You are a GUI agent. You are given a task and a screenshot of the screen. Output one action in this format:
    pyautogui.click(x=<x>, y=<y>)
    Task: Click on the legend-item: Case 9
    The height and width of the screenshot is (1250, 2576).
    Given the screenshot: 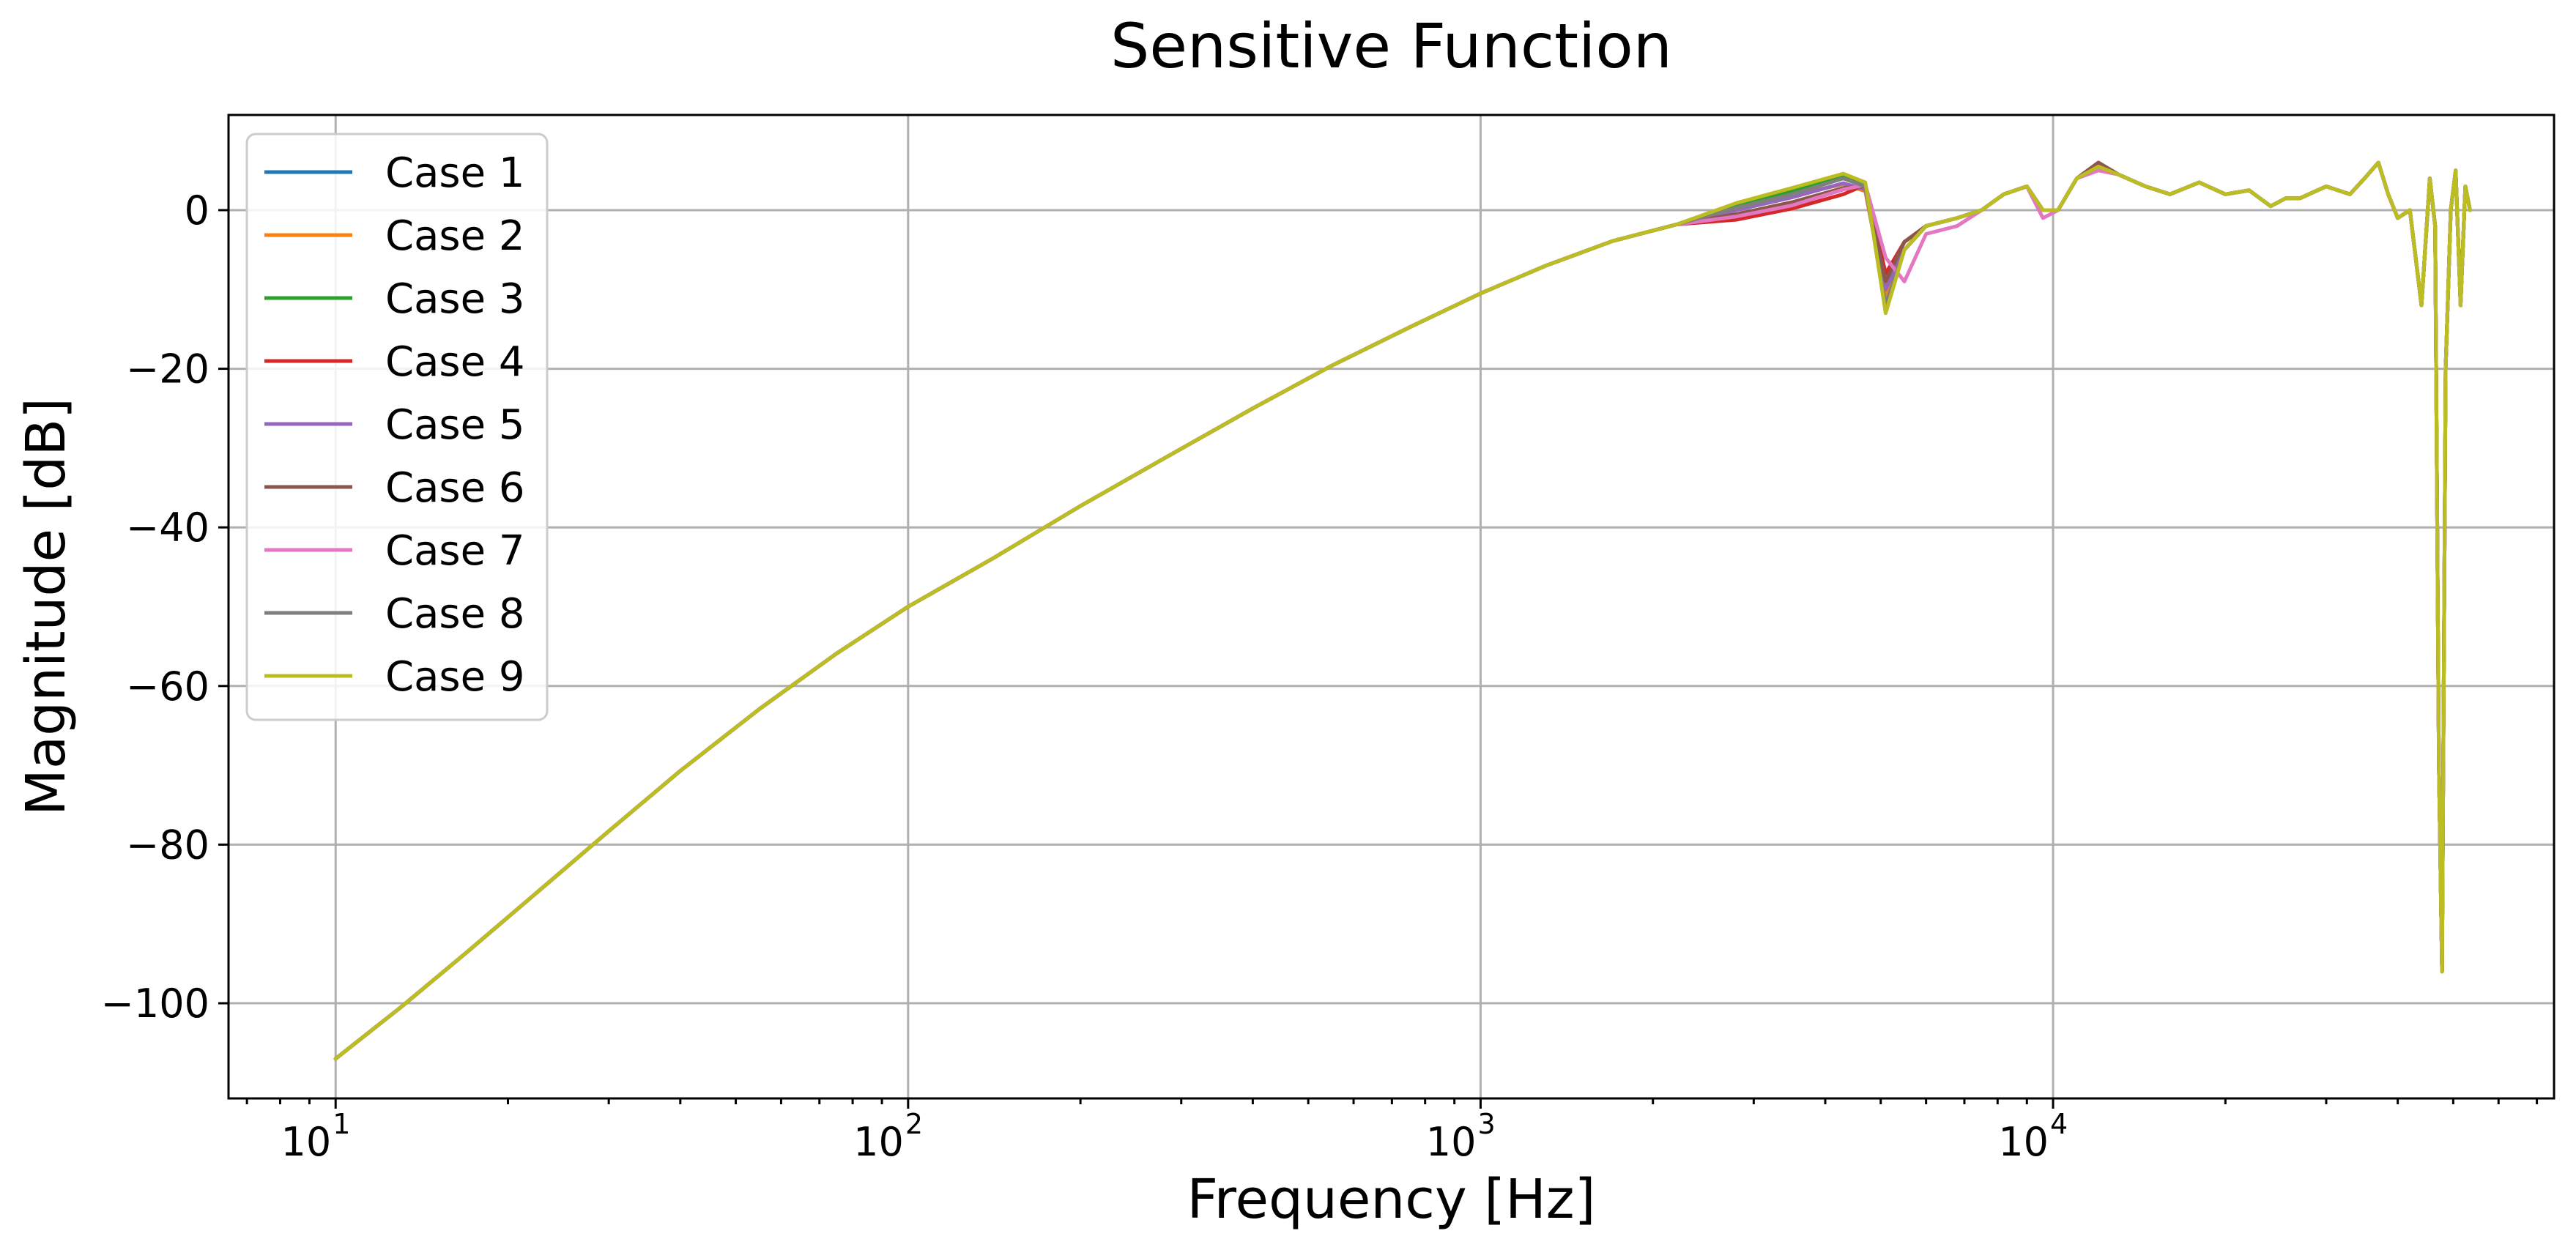 What is the action you would take?
    pyautogui.click(x=394, y=677)
    